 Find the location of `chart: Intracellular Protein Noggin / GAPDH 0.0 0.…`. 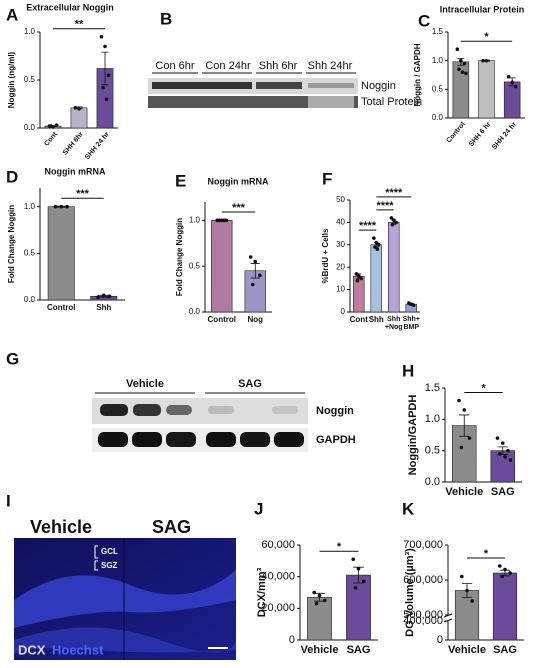

chart: Intracellular Protein Noggin / GAPDH 0.0 0.… is located at coordinates (469, 77).